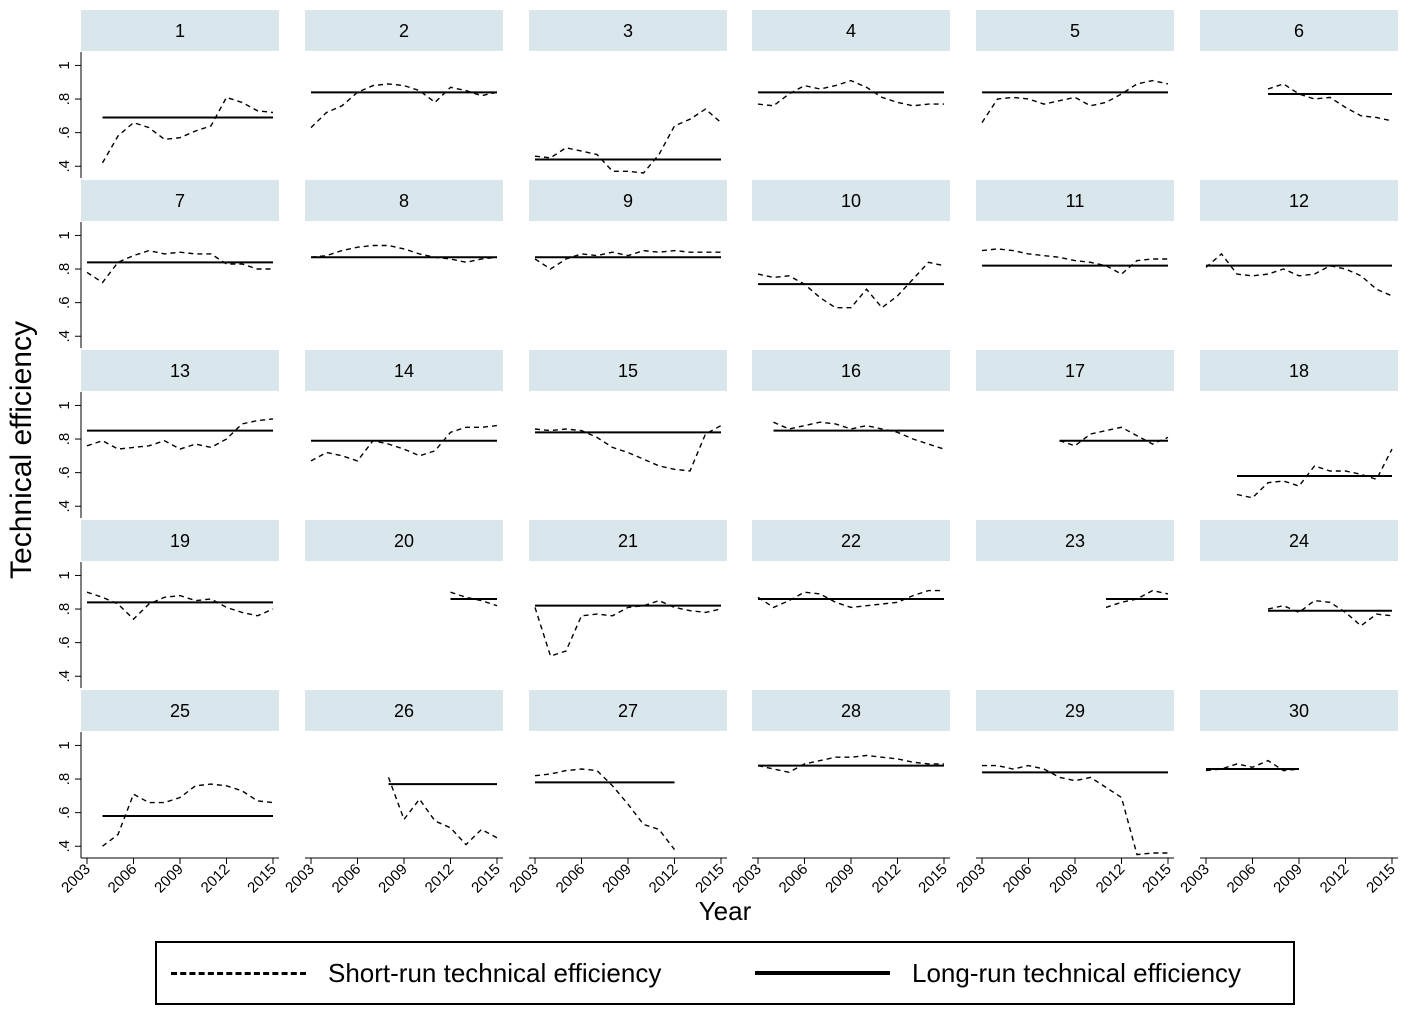 The width and height of the screenshot is (1410, 1018). What do you see at coordinates (1075, 711) in the screenshot?
I see `panel-title: 29` at bounding box center [1075, 711].